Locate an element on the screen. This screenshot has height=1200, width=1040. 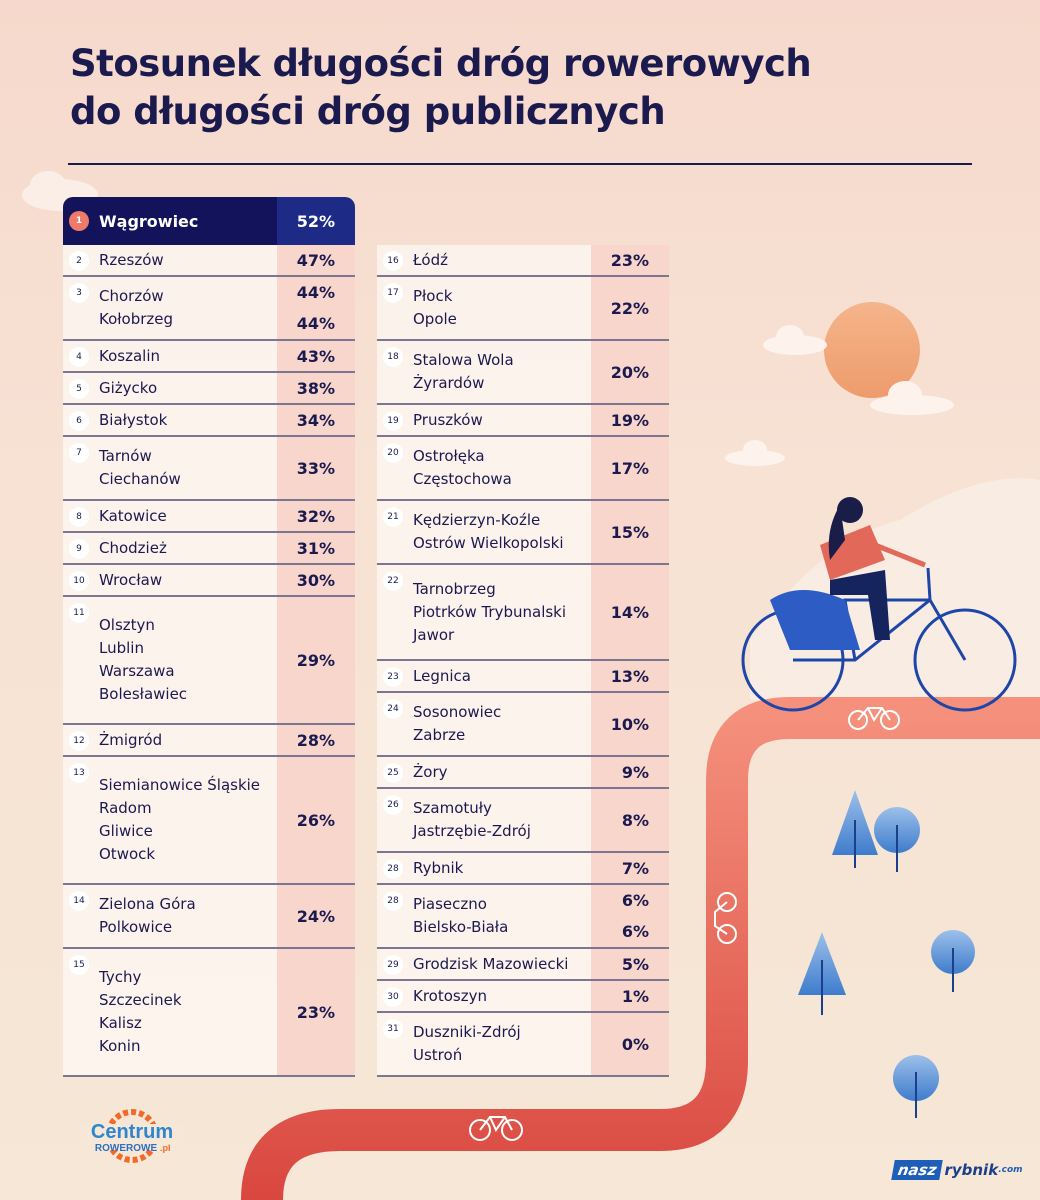
percent-value: 13% is located at coordinates (629, 676).